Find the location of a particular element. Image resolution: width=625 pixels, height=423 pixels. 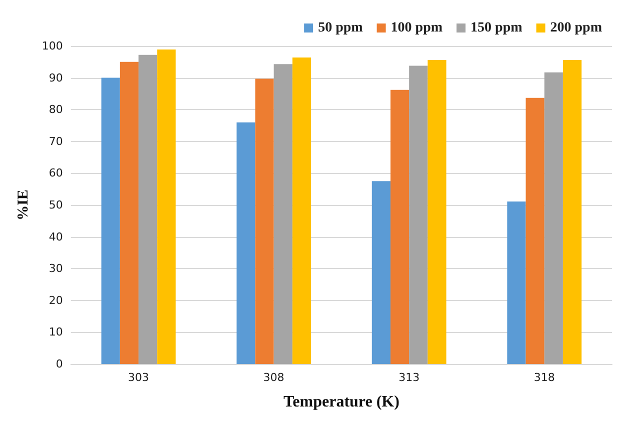

y-tick-label: 40 is located at coordinates (55, 237).